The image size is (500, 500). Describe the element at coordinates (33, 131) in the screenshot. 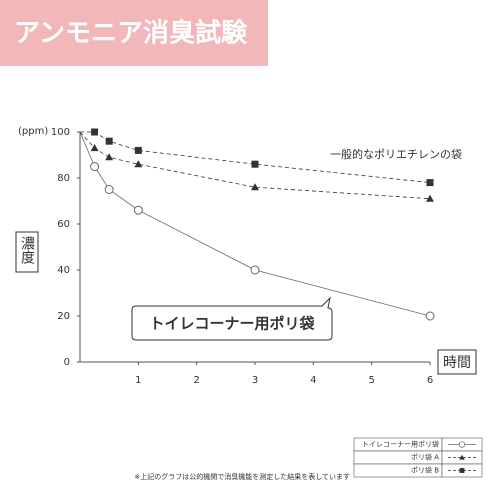

I see `y-unit: (ppm)` at that location.